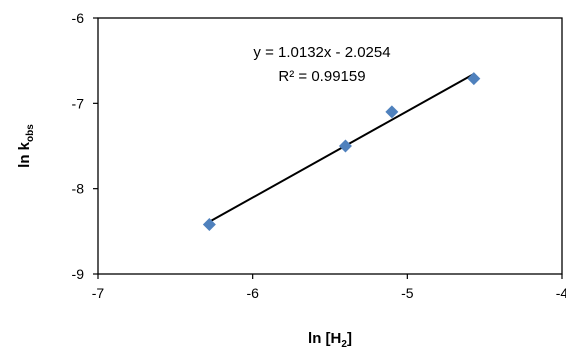 The image size is (566, 349). What do you see at coordinates (349, 338) in the screenshot?
I see `x-axis-title-end: ]` at bounding box center [349, 338].